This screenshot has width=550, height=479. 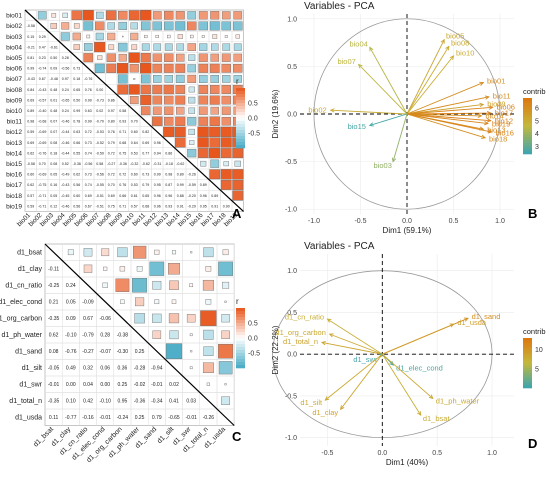 What do you see at coordinates (100, 175) in the screenshot?
I see `cell-value: -0.56` at bounding box center [100, 175].